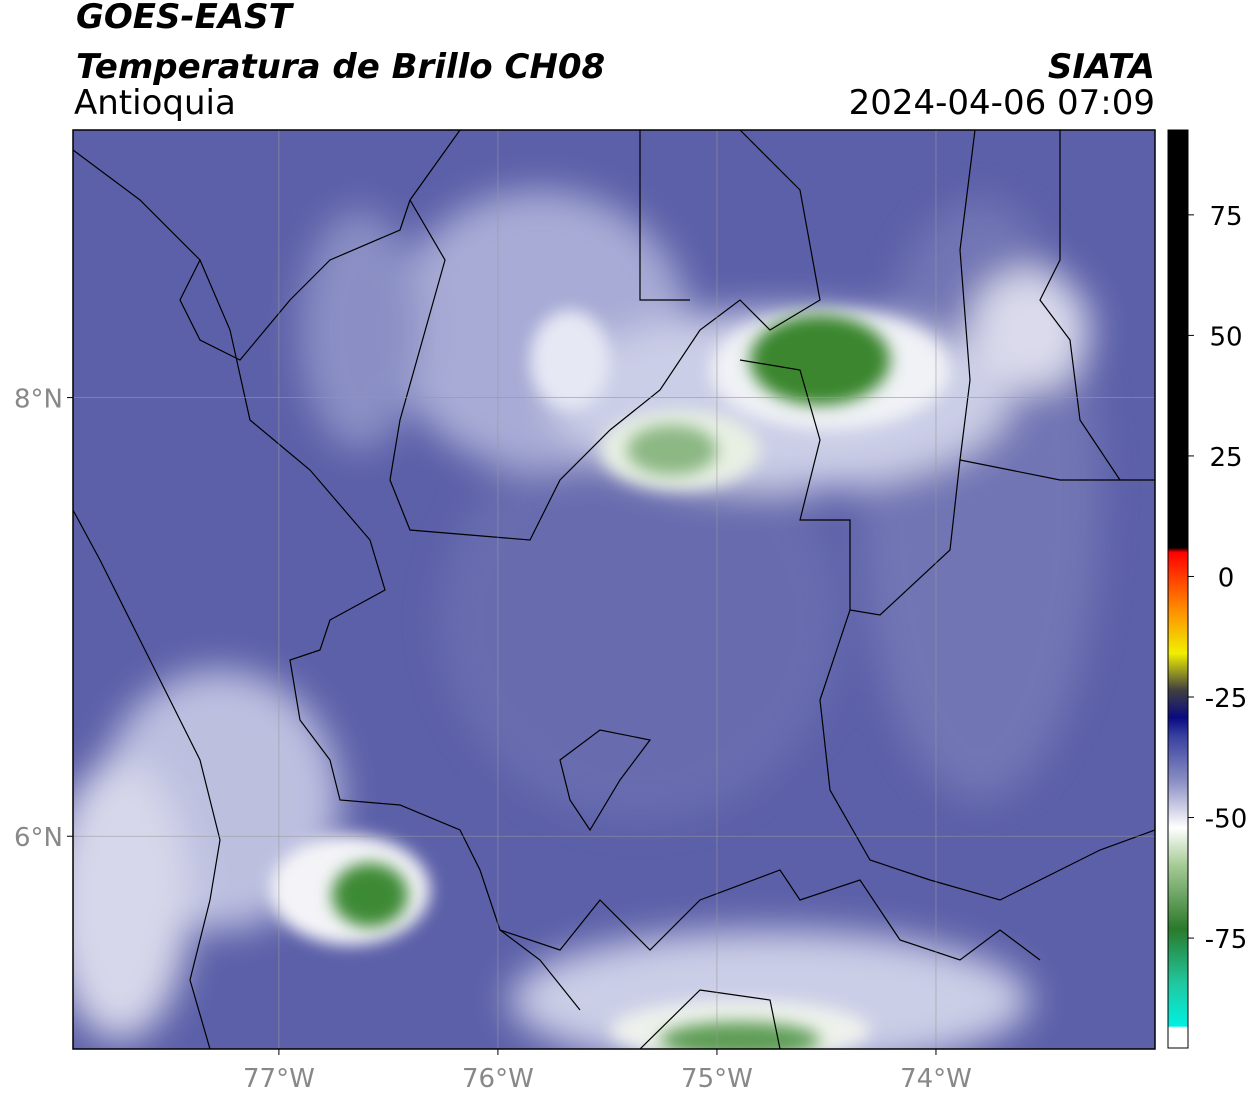 This screenshot has width=1252, height=1103. I want to click on colorbar-tick-label: 0, so click(1226, 578).